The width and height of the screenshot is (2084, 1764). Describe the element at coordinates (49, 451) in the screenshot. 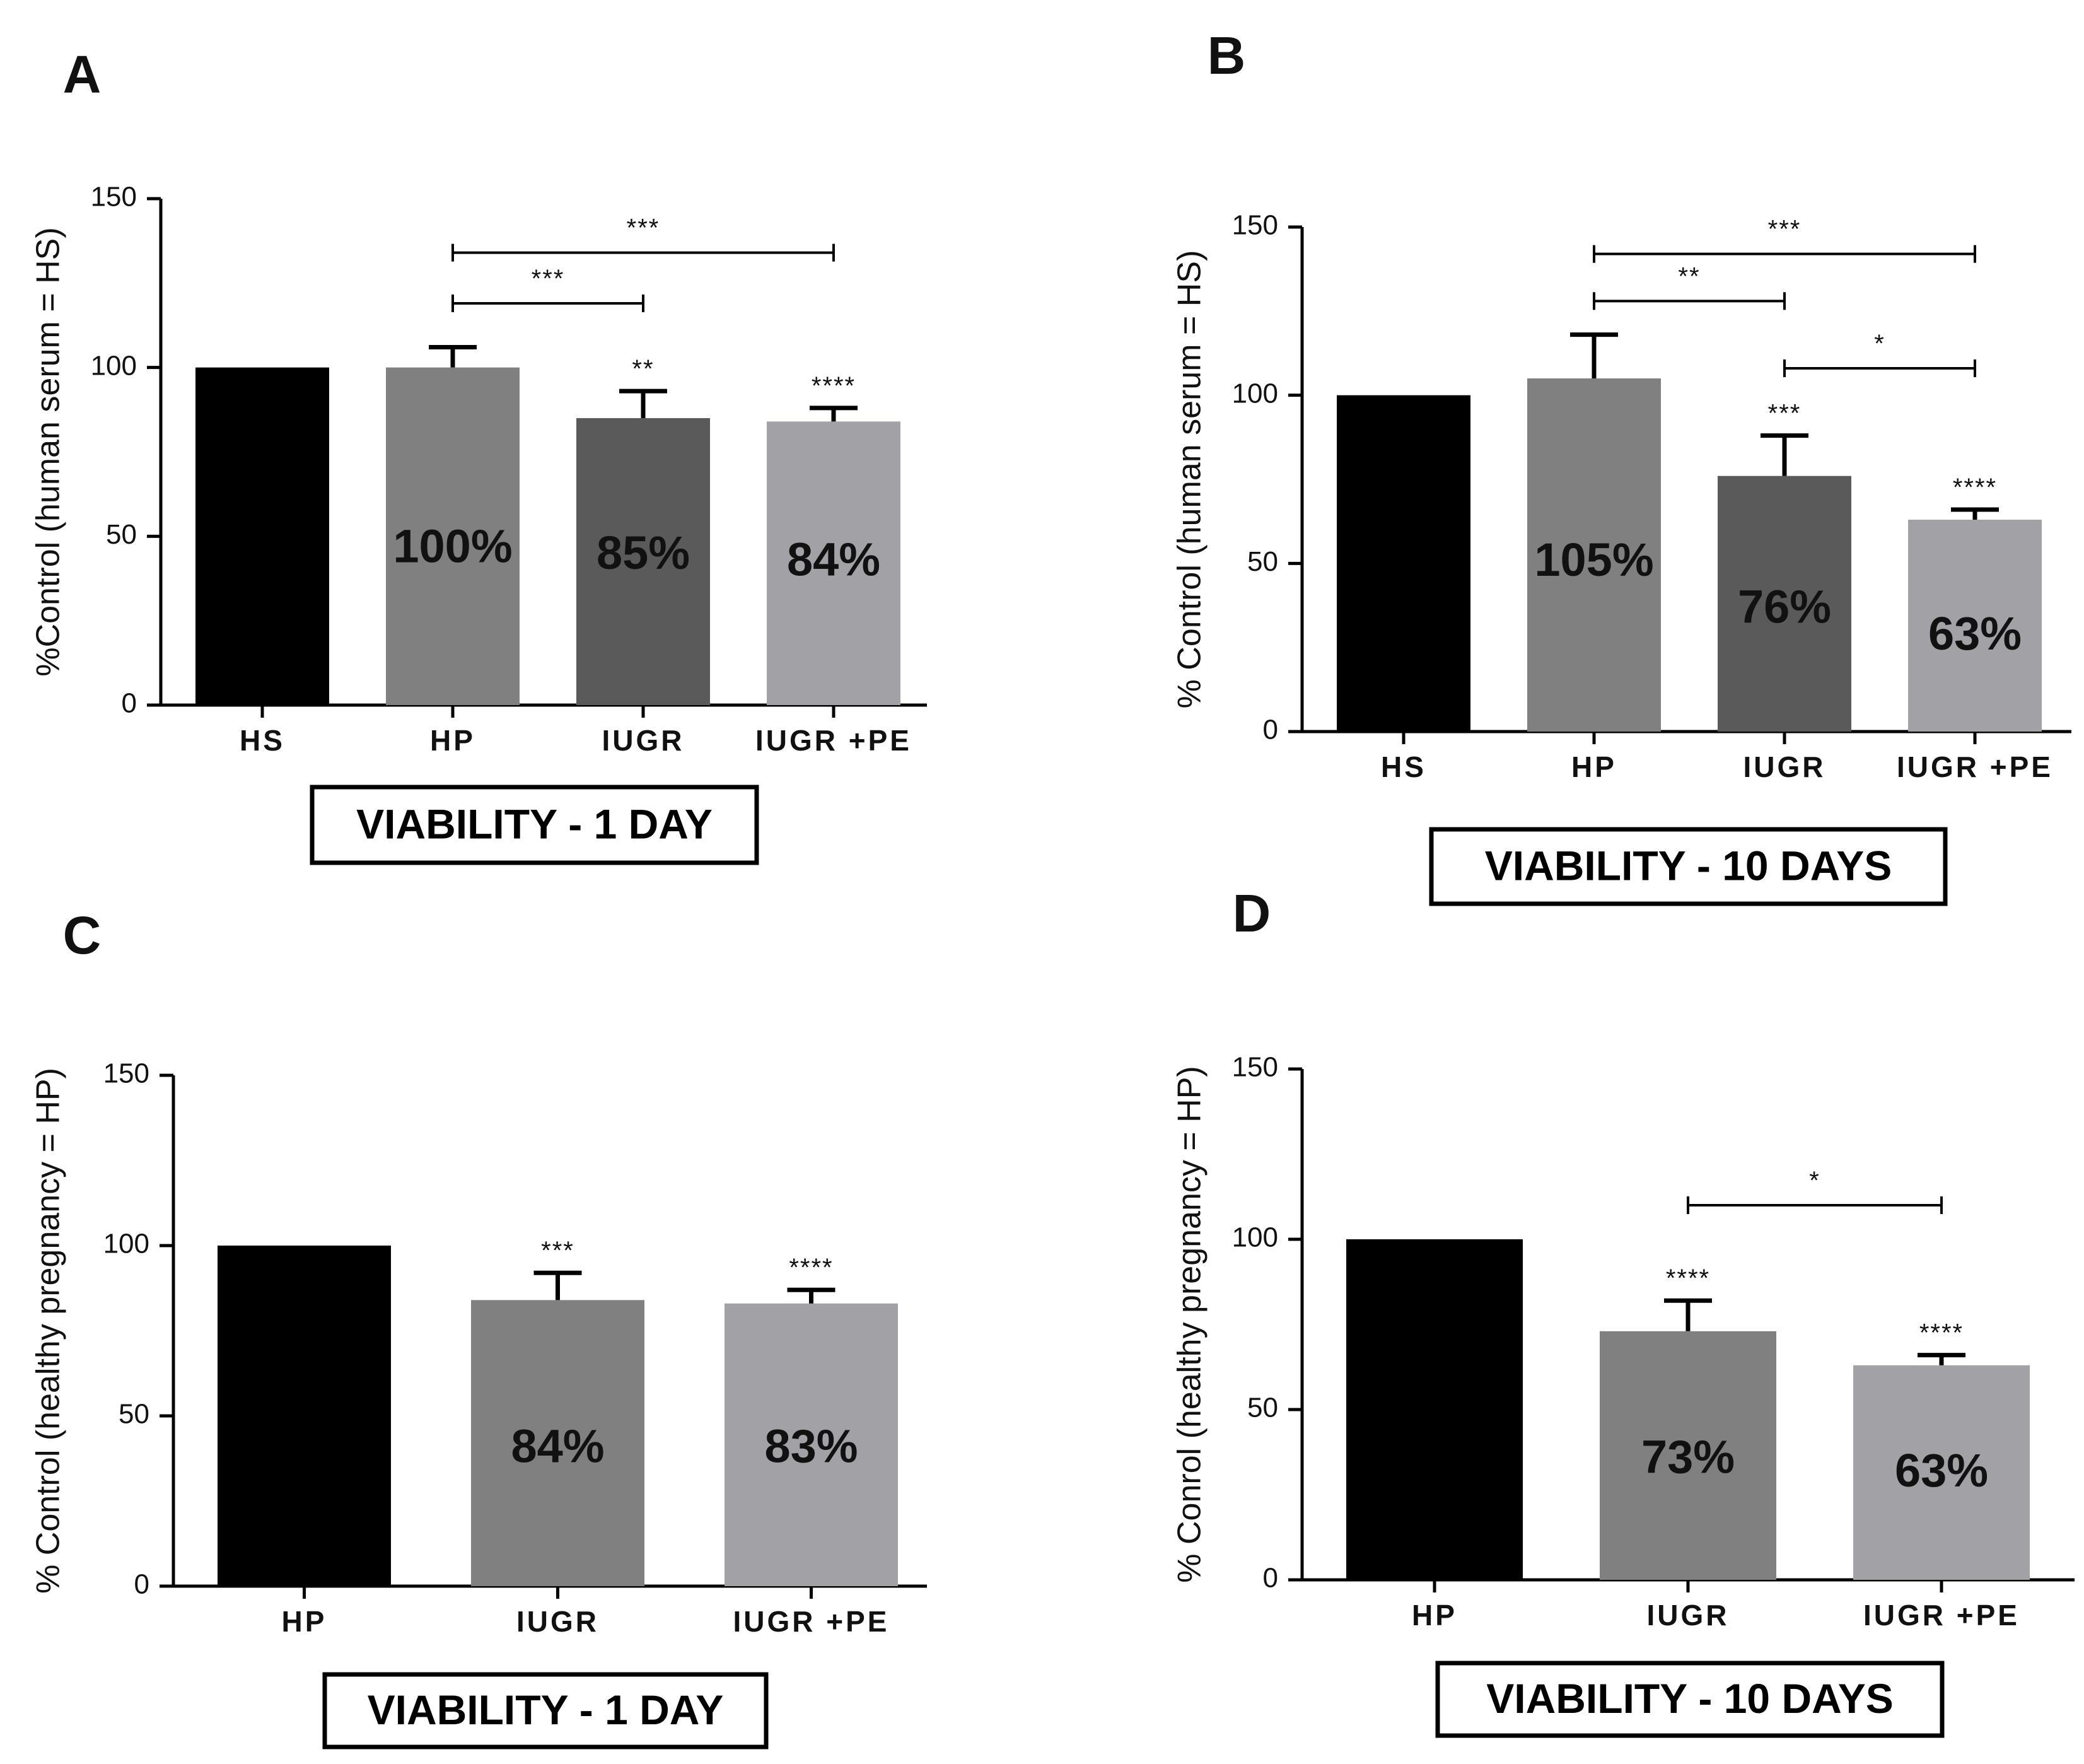

I see `y-axis-label: %Control (human serum = HS)` at that location.